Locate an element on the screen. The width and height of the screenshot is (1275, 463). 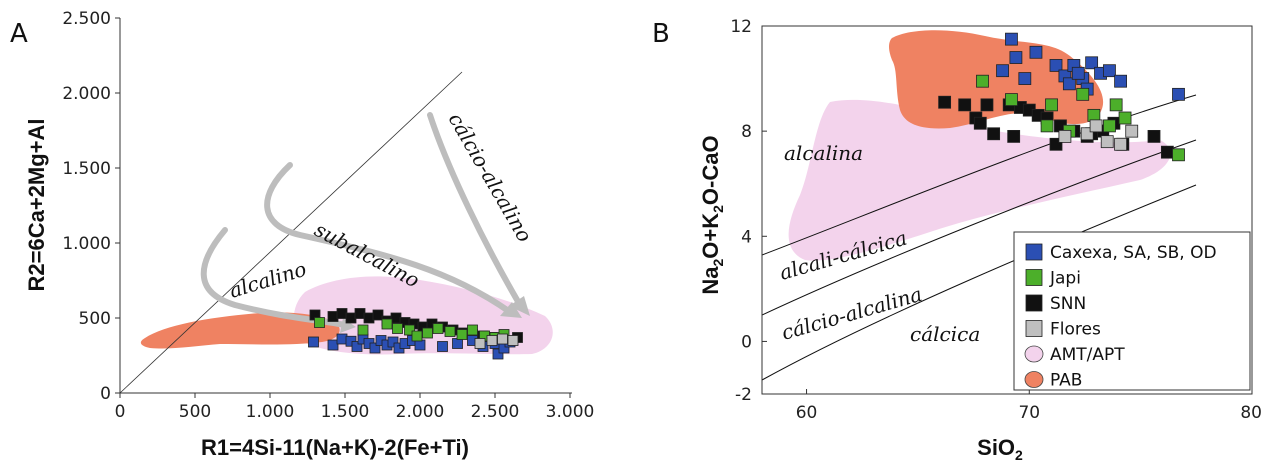
arrowhead-subalkaline is located at coordinates (511, 310).